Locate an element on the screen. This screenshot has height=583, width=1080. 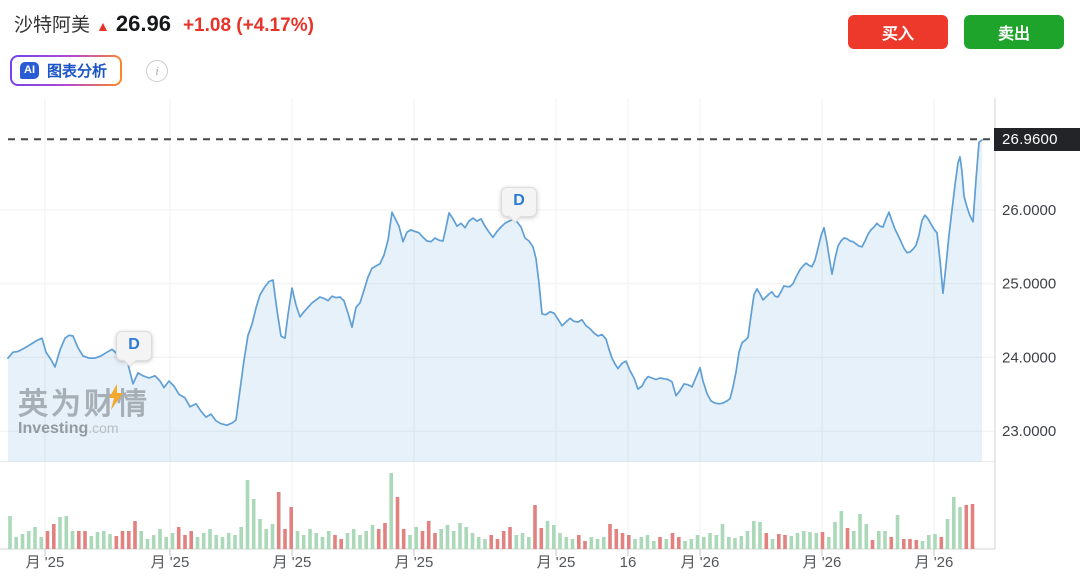
y-axis-label: 25.0000 is located at coordinates (1029, 284).